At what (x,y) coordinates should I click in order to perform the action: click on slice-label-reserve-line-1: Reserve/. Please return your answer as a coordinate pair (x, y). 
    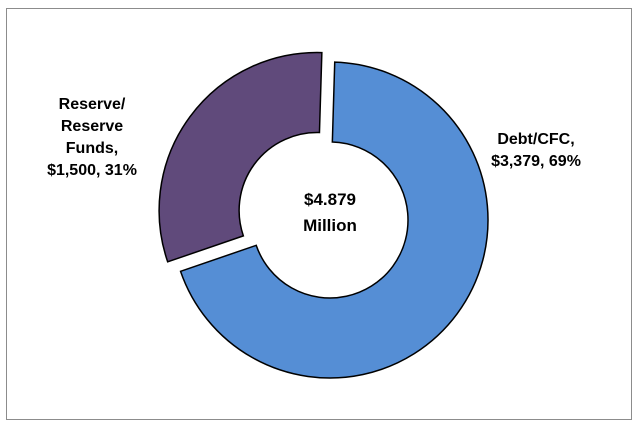
    Looking at the image, I should click on (92, 104).